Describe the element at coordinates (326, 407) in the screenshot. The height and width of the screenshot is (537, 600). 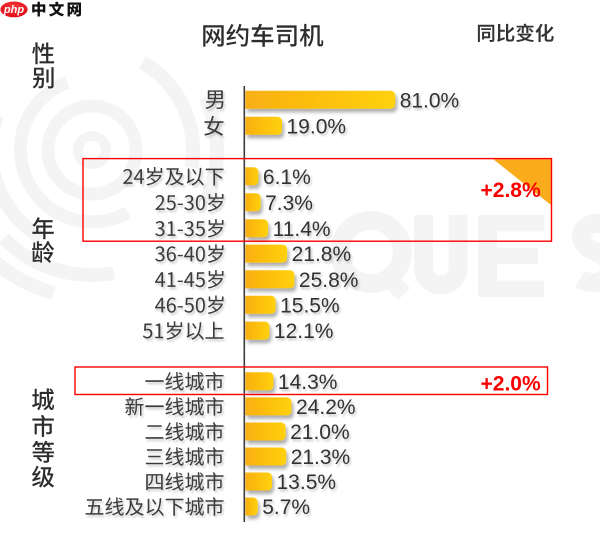
I see `svg-text: 24.2%` at that location.